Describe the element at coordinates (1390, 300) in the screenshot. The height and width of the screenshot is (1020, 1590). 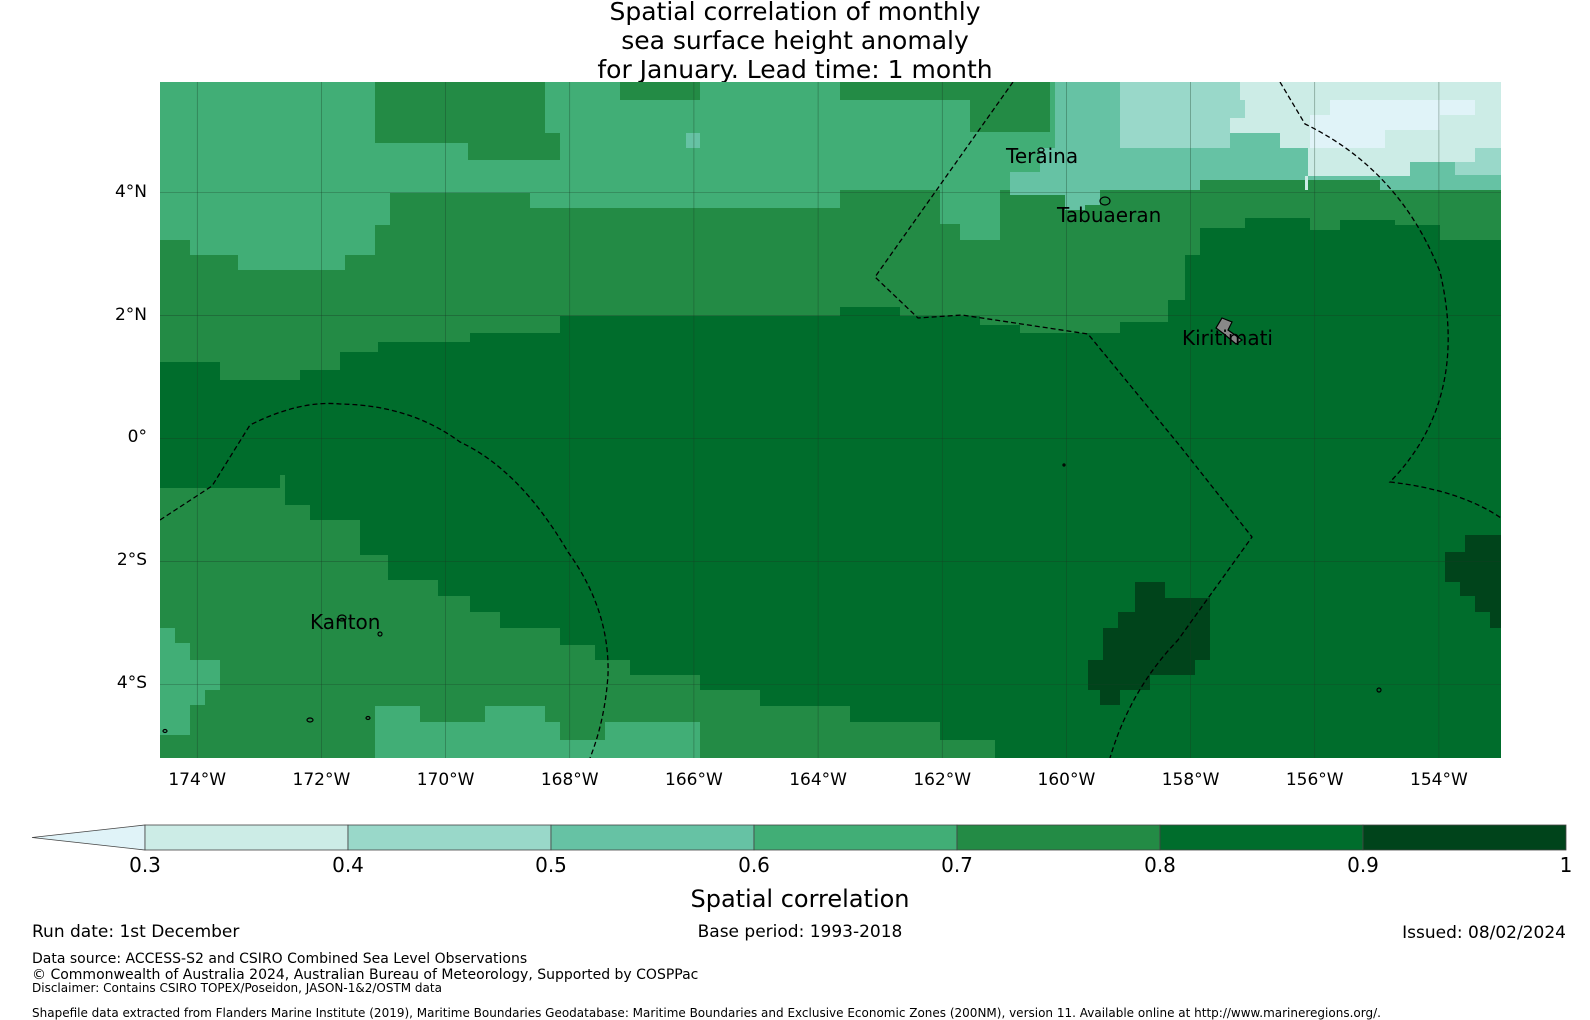
I see `eez-line-line-islands-east` at that location.